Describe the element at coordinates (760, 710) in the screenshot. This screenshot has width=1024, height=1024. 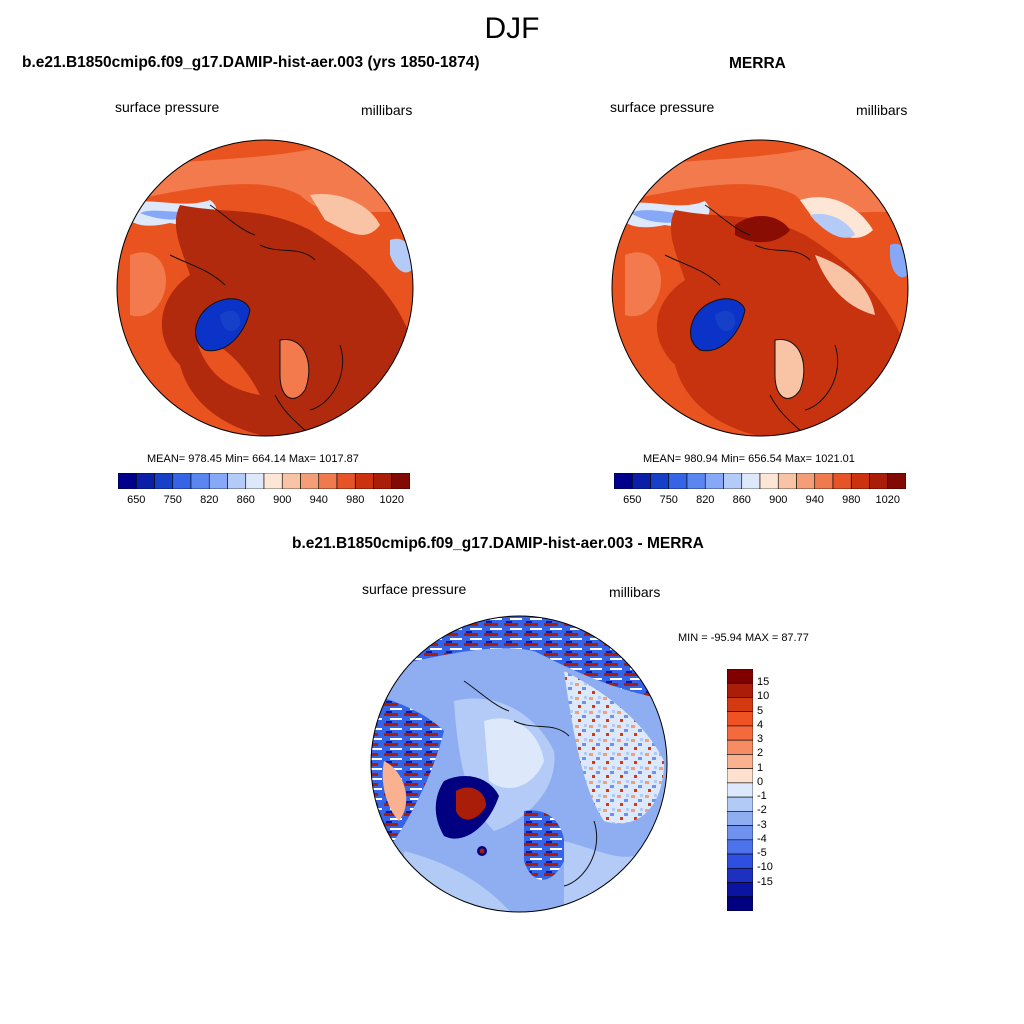
I see `diff-colorbar-tick: 5` at that location.